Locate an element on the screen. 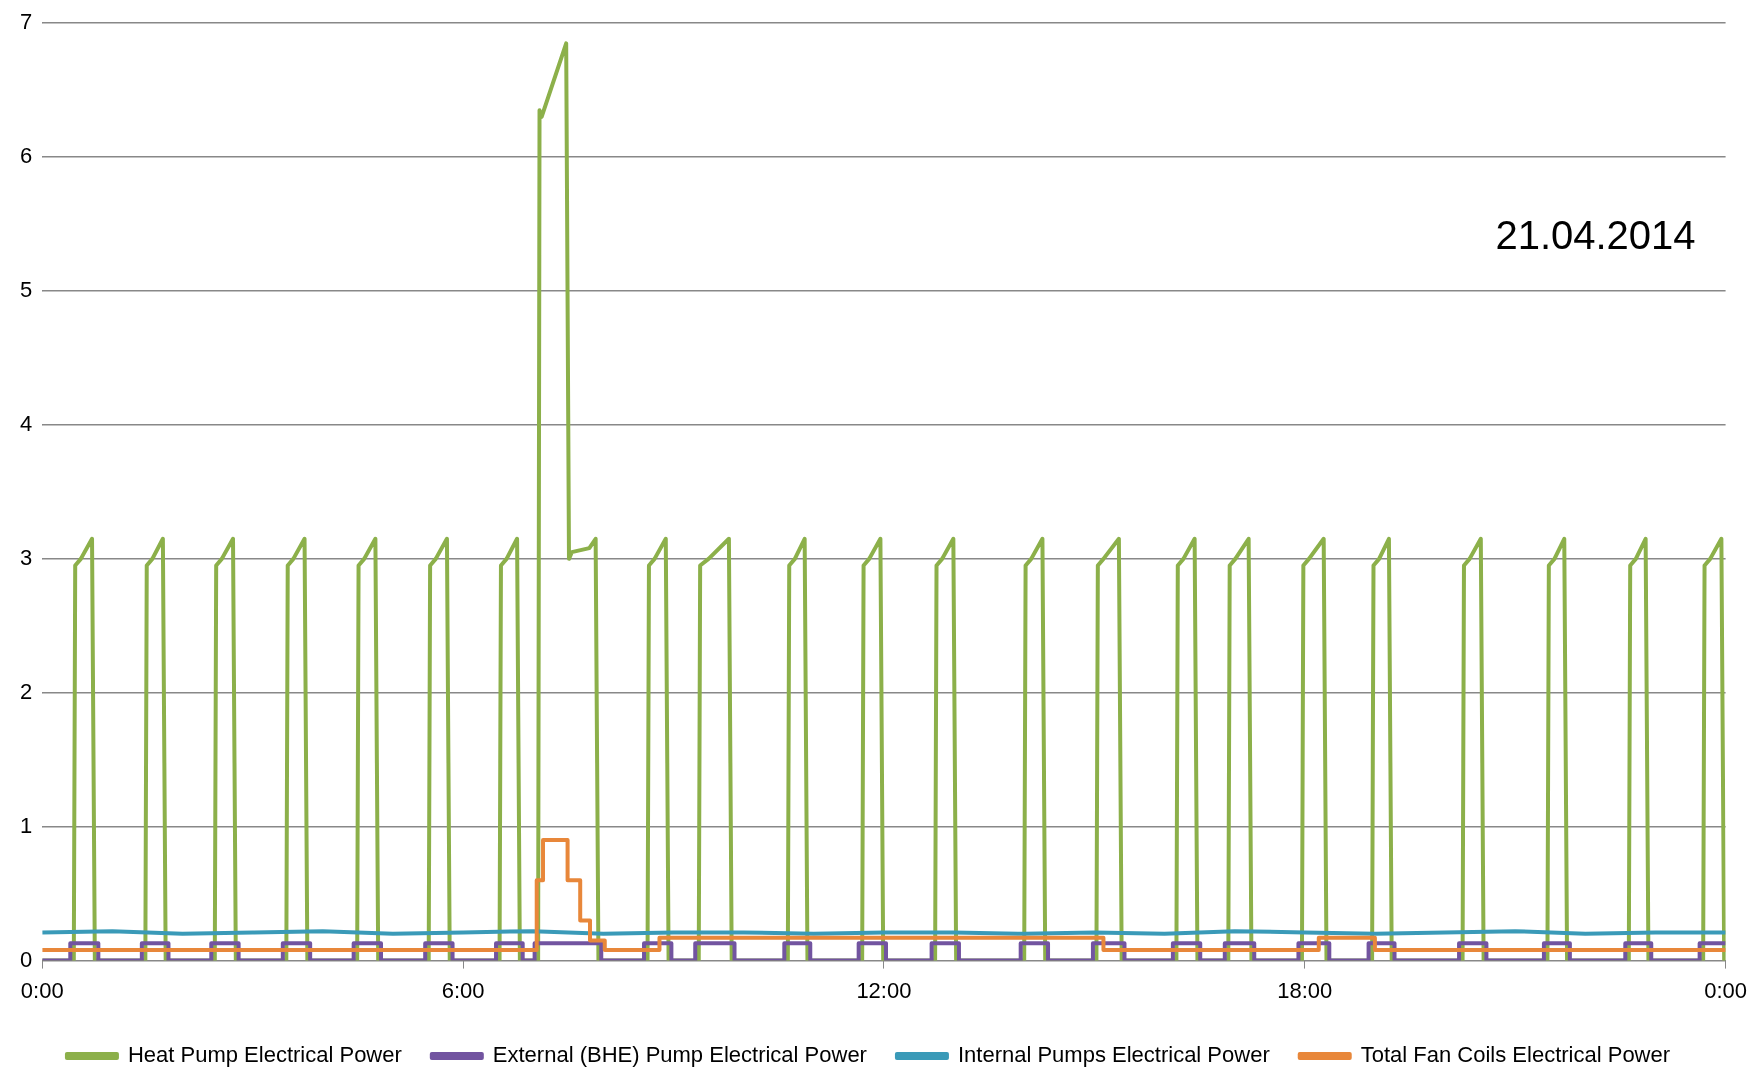  annotation: 21.04.2014 is located at coordinates (1595, 235).